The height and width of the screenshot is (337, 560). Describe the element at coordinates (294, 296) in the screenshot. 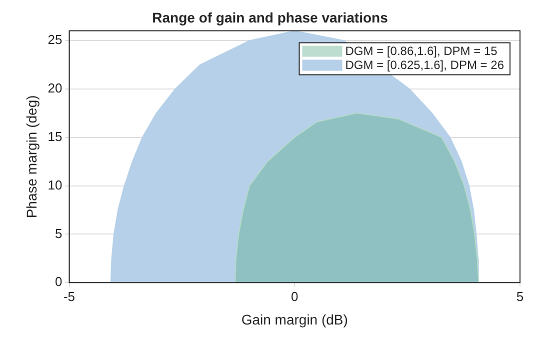

I see `x-tick-label: 0` at that location.